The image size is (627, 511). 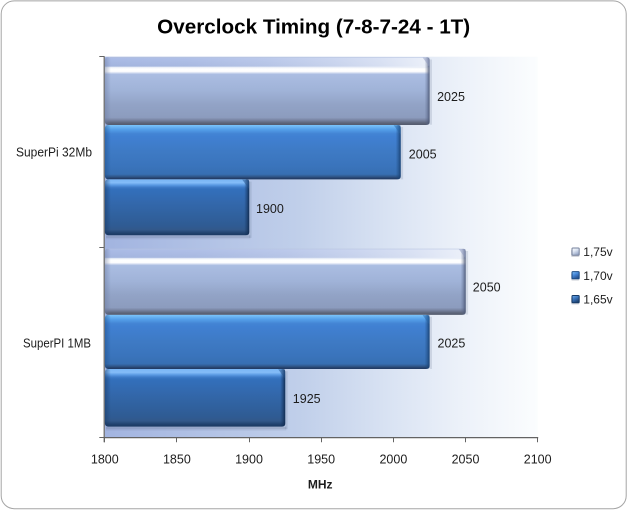 What do you see at coordinates (423, 155) in the screenshot?
I see `svg-text: 2005` at bounding box center [423, 155].